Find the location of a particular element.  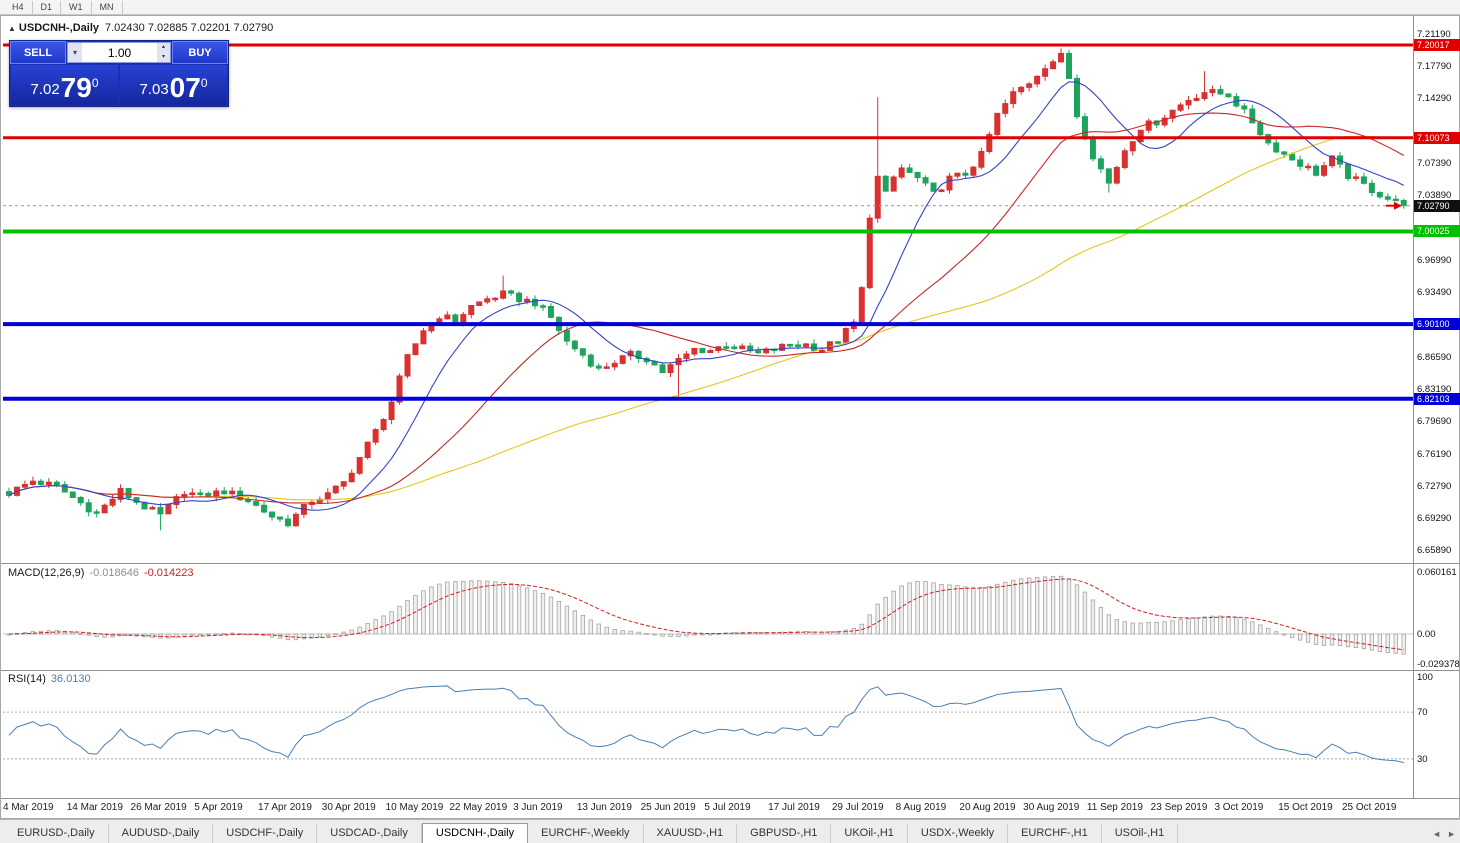

tab-usdx-weekly: USDX-,Weekly is located at coordinates (958, 833).